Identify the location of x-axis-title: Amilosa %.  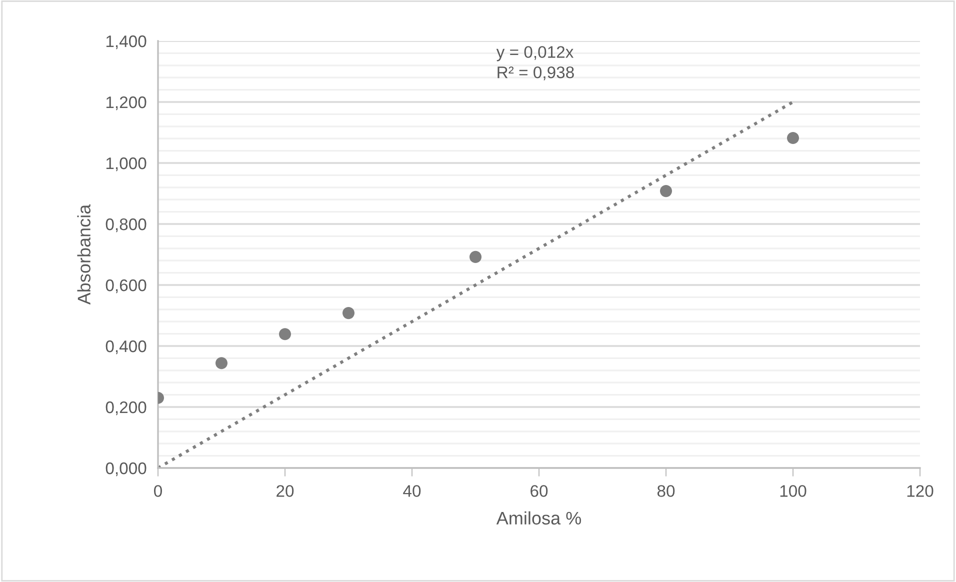
(538, 518).